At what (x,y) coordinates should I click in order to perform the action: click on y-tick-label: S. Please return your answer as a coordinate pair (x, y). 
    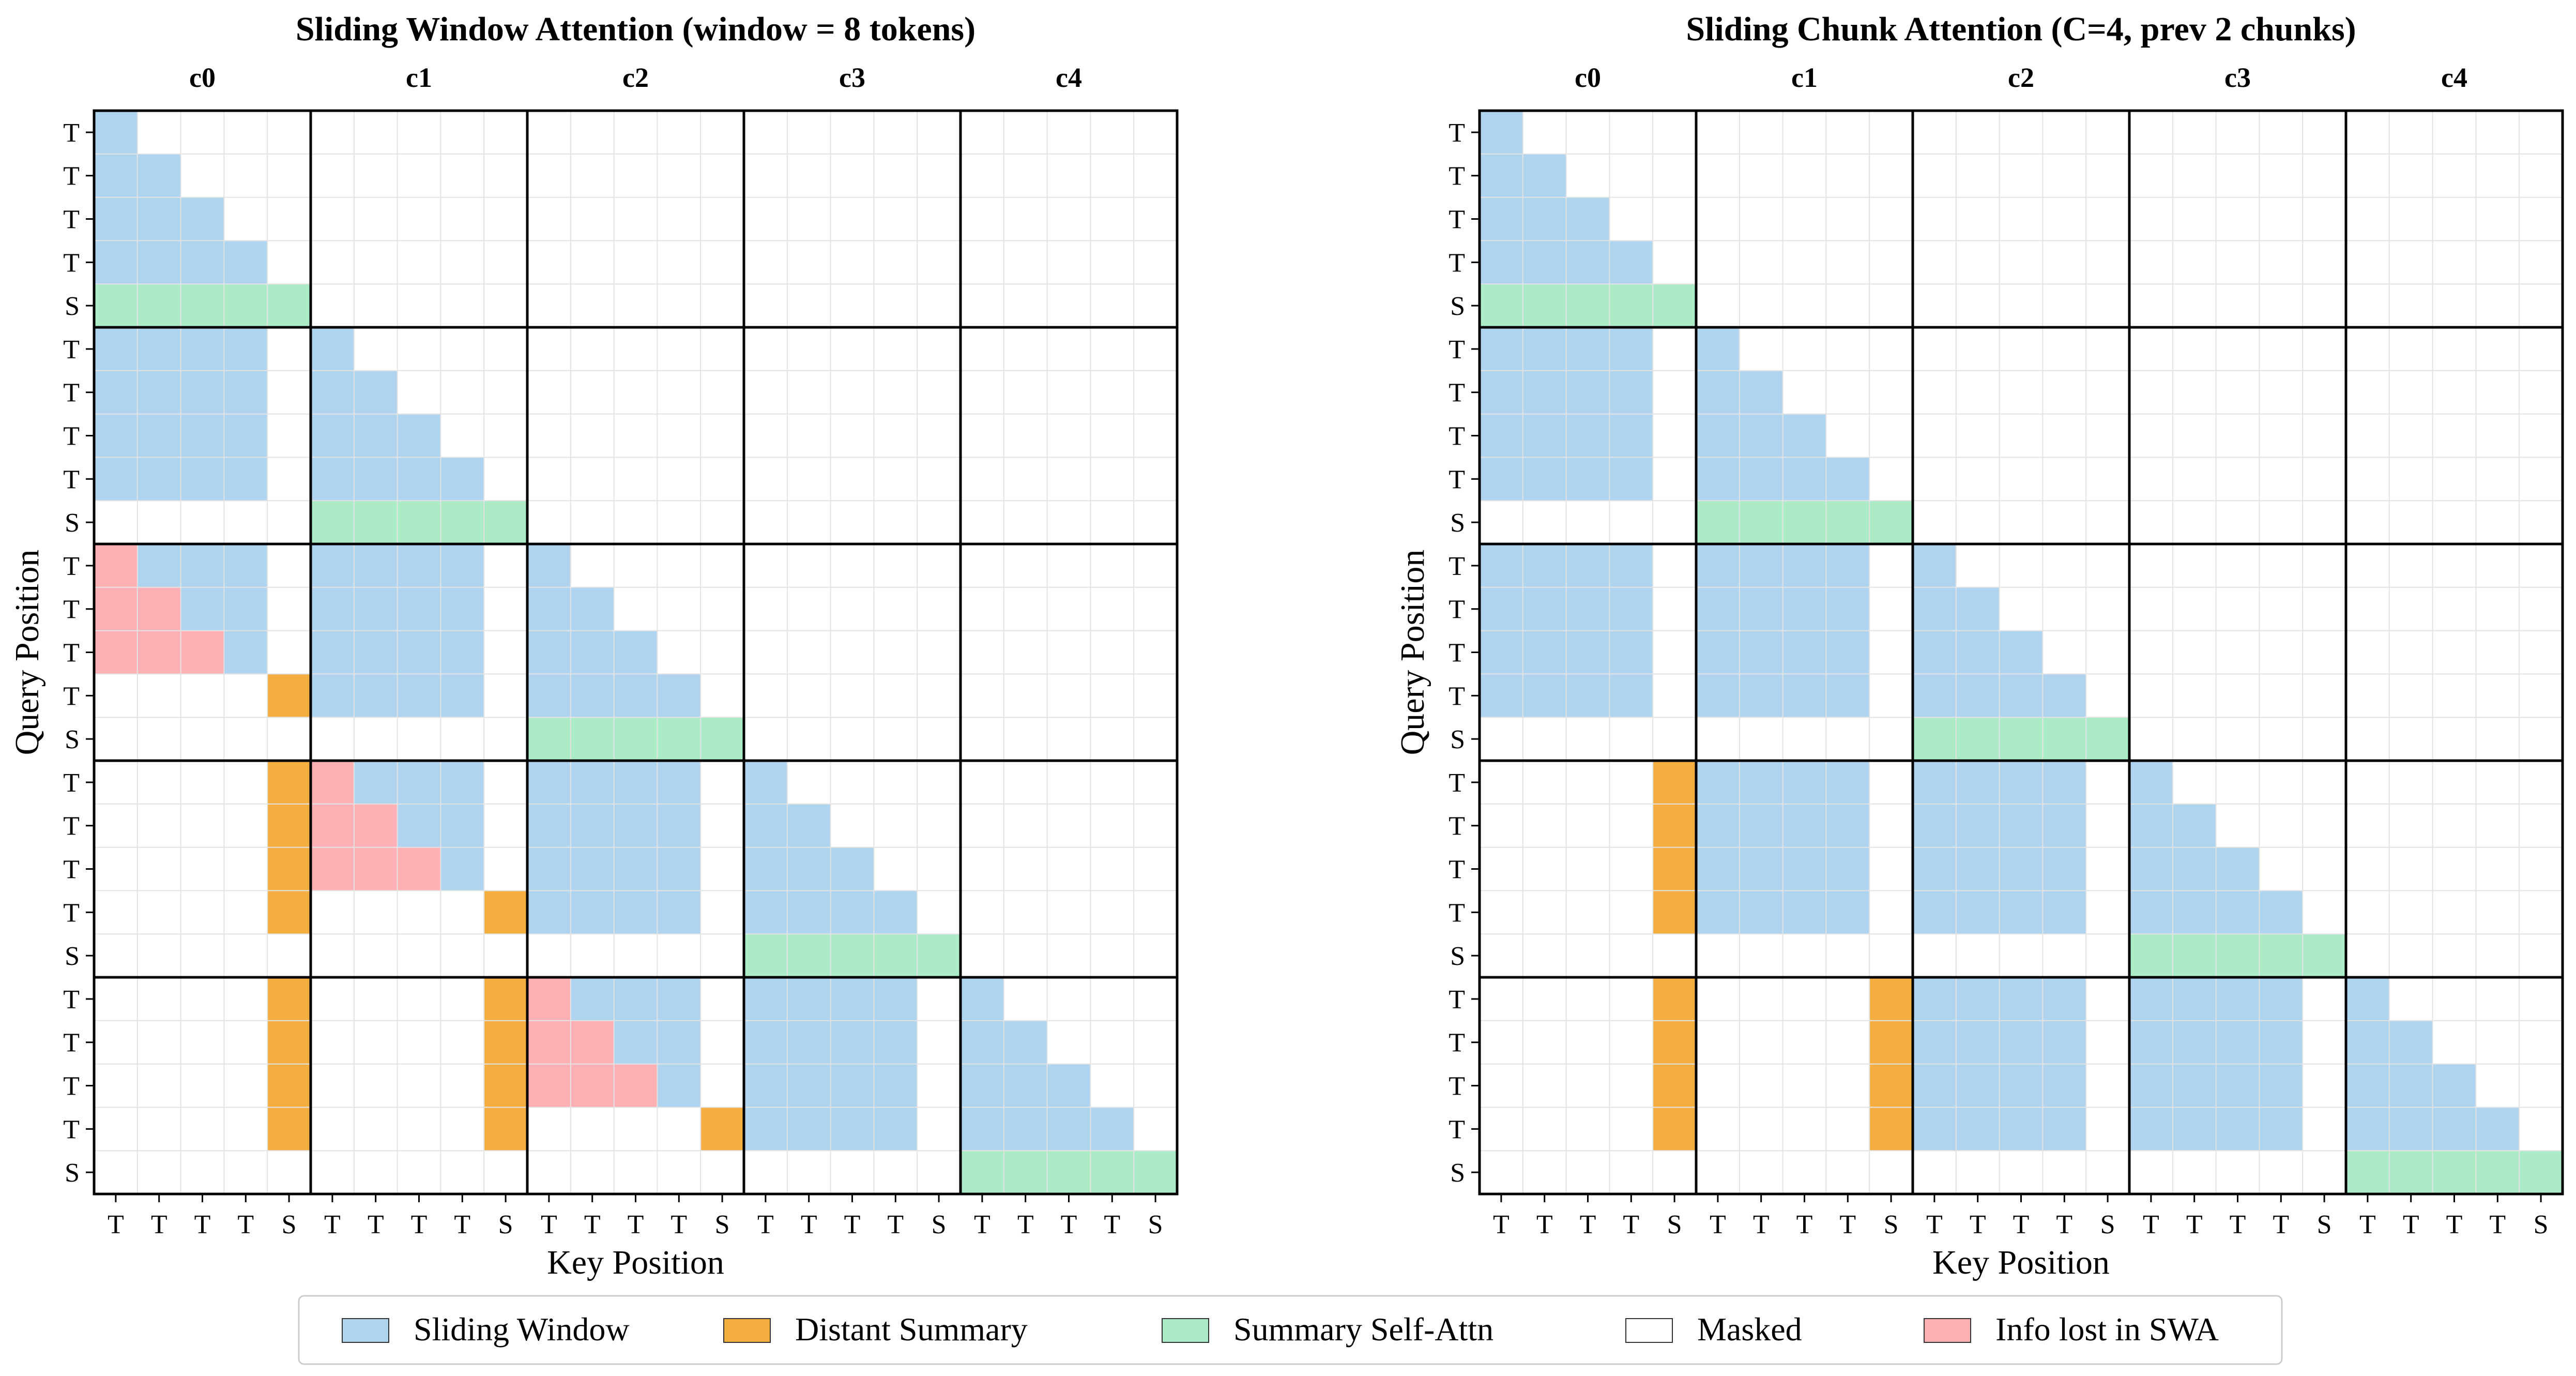
    Looking at the image, I should click on (72, 306).